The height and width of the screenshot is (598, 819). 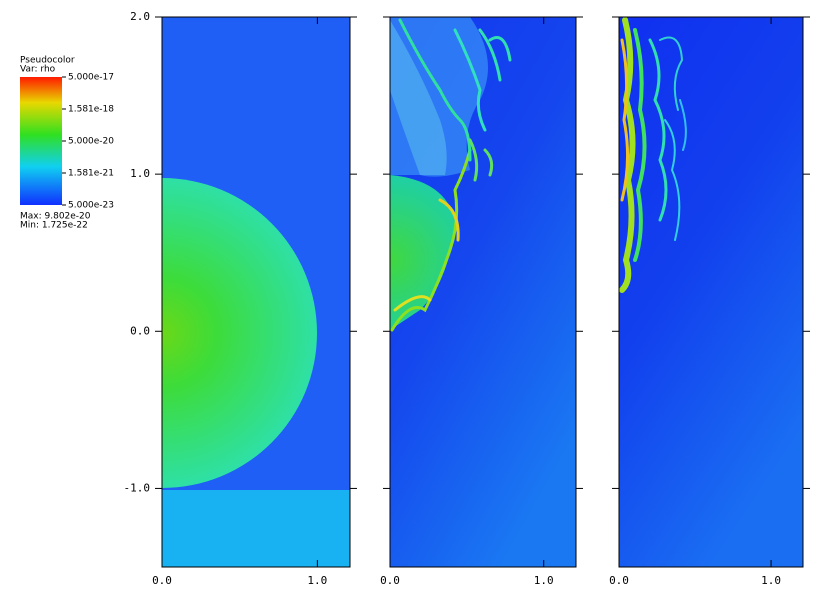 I want to click on legend-label: 5.000e-23, so click(x=91, y=206).